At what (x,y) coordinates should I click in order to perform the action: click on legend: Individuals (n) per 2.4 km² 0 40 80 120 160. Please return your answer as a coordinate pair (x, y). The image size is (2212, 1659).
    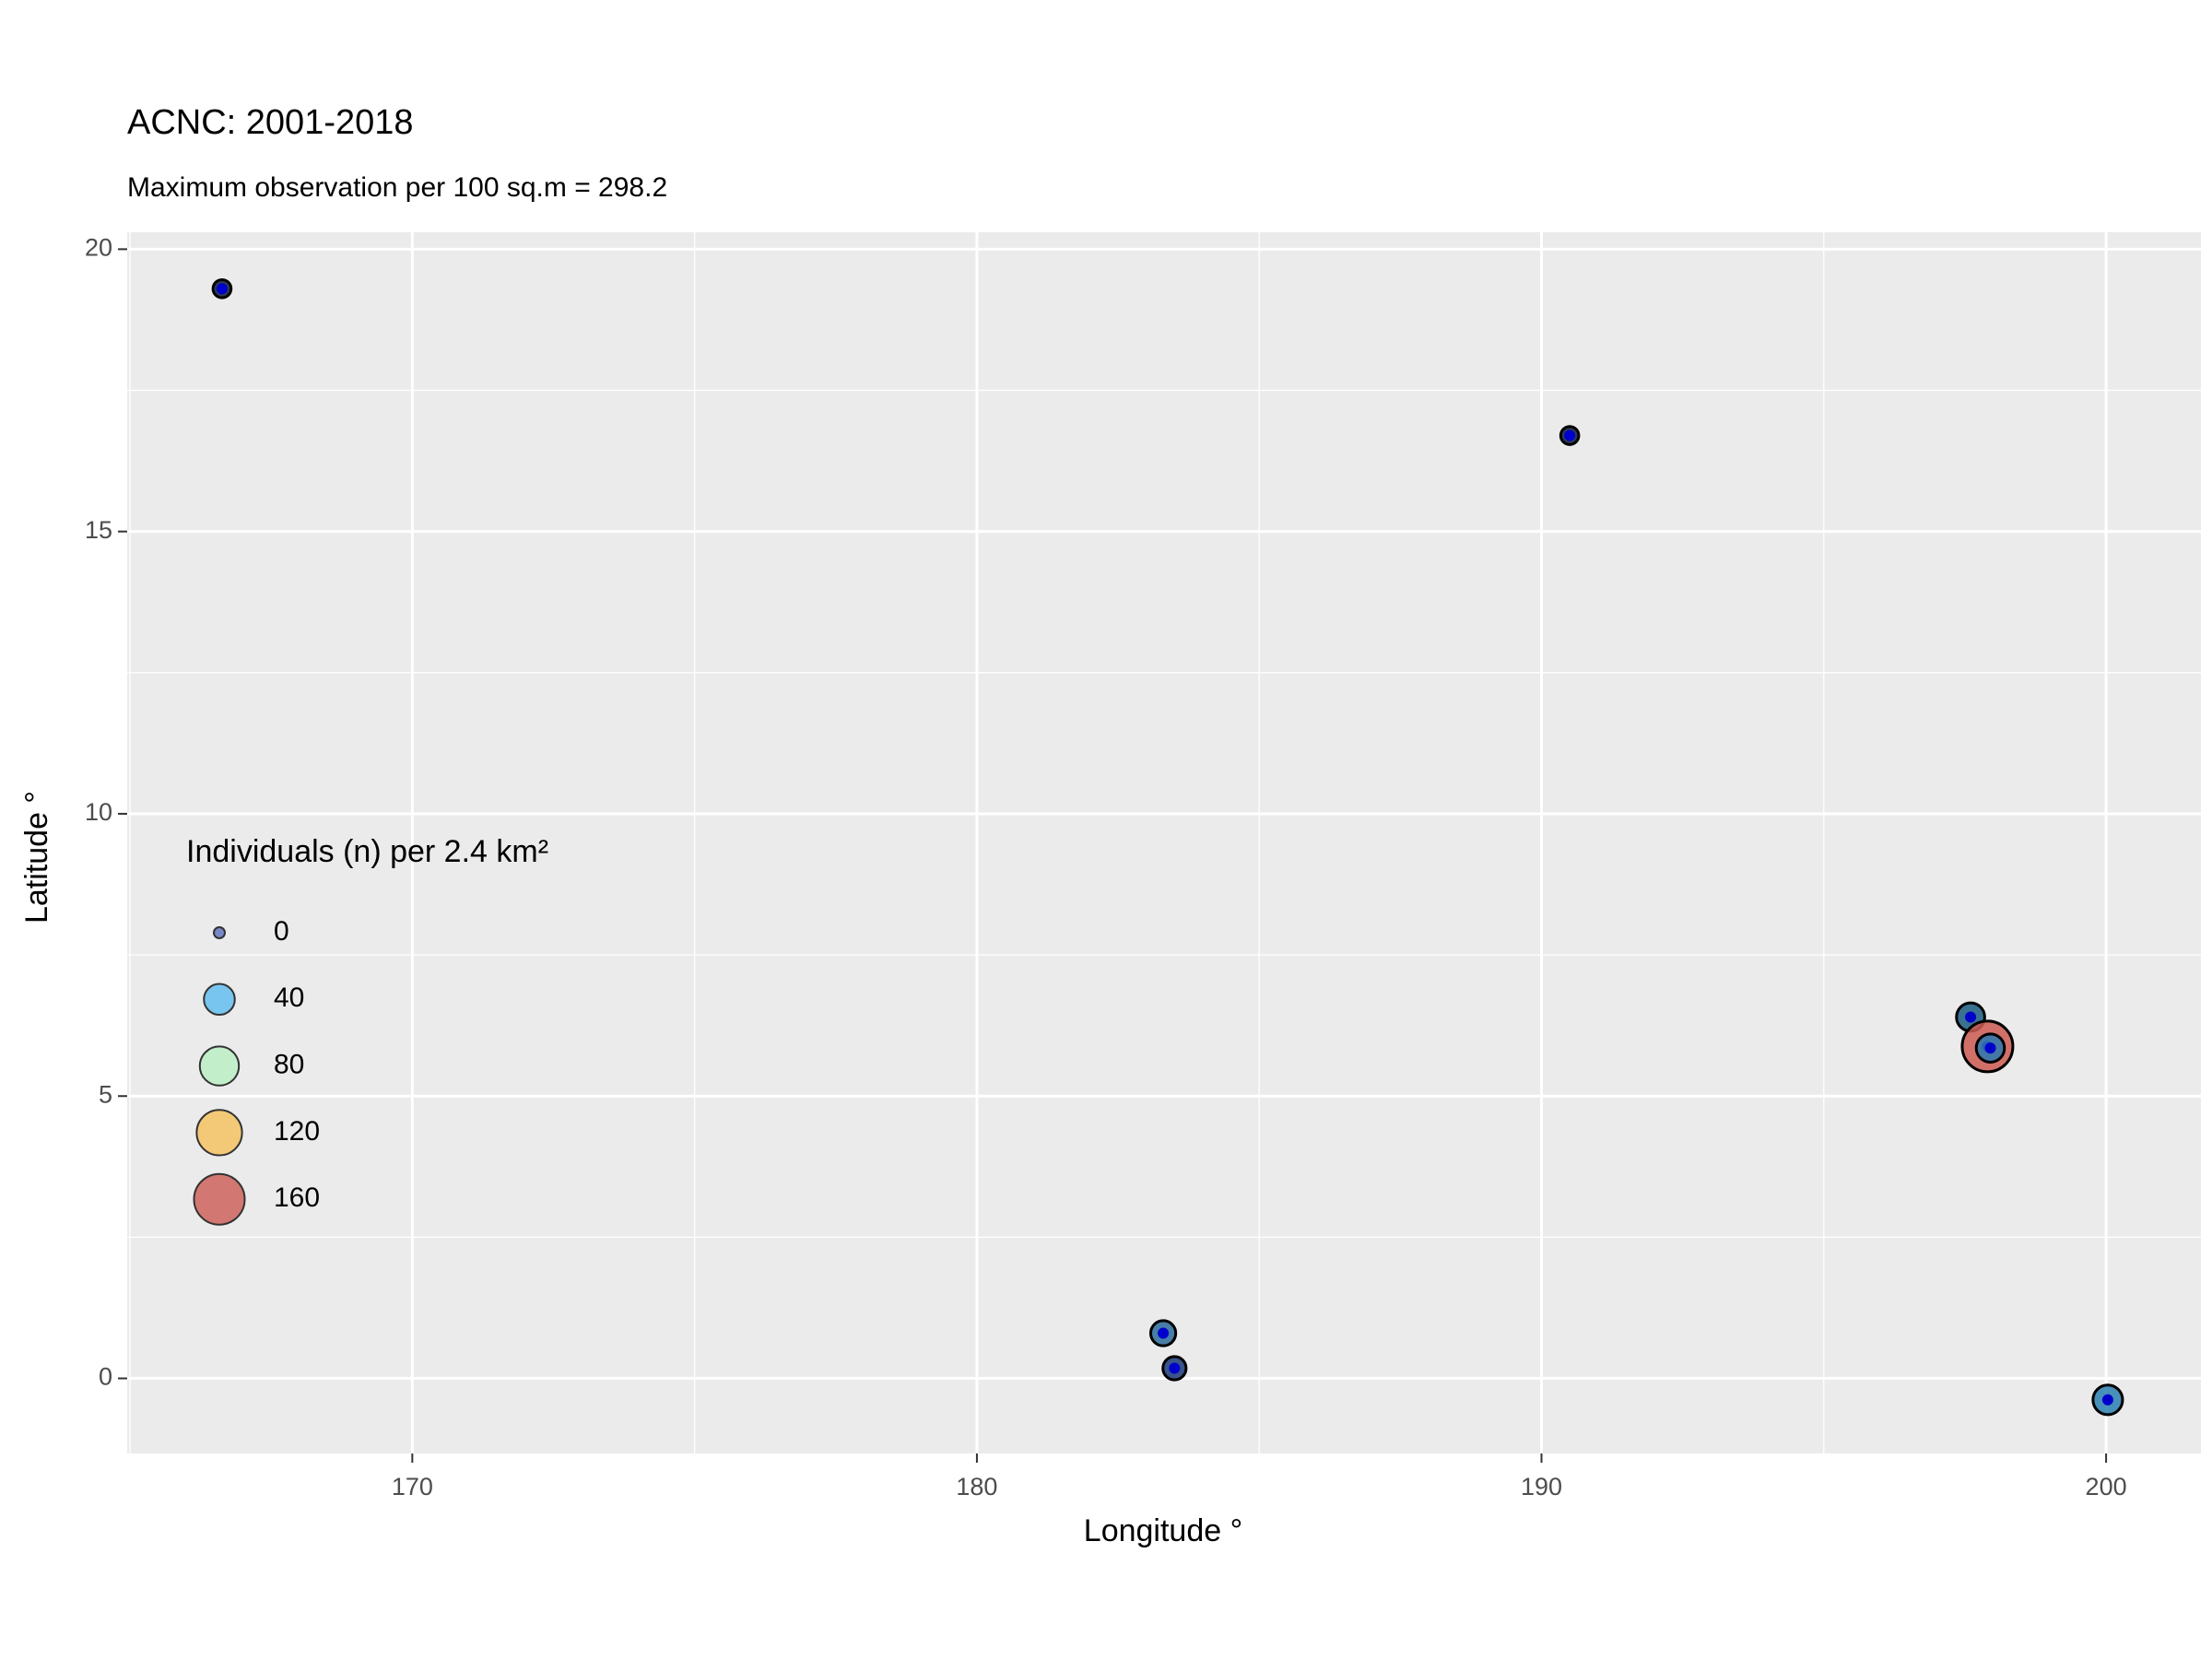
    Looking at the image, I should click on (367, 1030).